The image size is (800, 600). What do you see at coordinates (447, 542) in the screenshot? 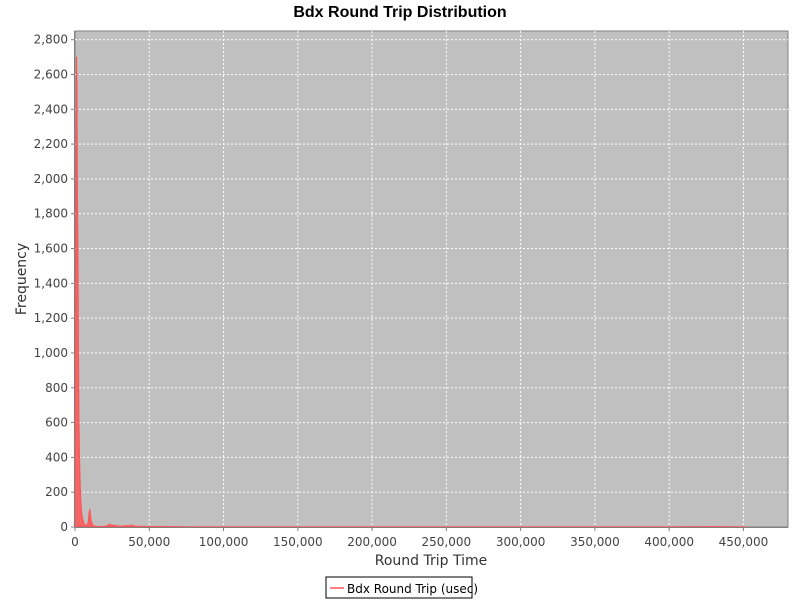
I see `x-tick-label: 250,000` at bounding box center [447, 542].